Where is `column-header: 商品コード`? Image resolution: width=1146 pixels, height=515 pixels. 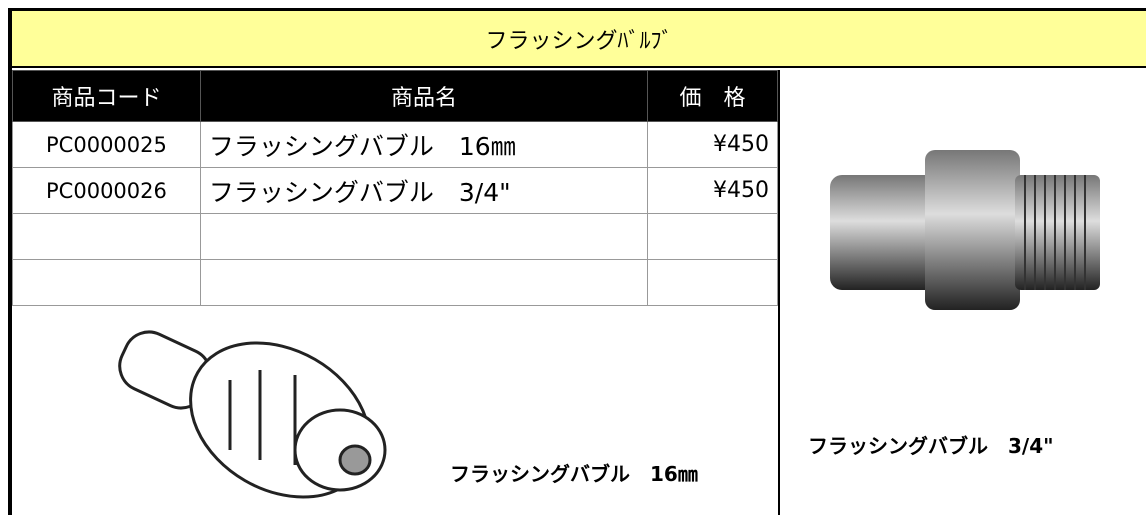
column-header: 商品コード is located at coordinates (106, 96).